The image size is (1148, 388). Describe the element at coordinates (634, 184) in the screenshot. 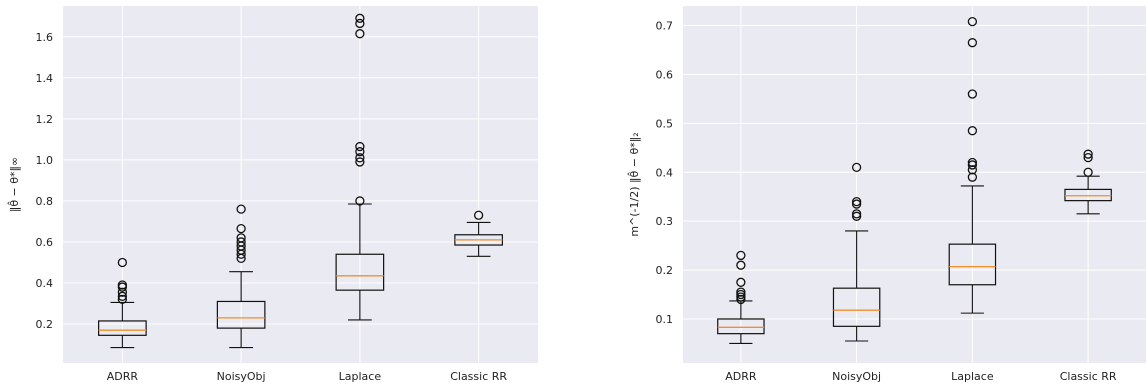

I see `y-axis-label: m^(-1/2) ‖θ̂ − θ*‖₂` at that location.